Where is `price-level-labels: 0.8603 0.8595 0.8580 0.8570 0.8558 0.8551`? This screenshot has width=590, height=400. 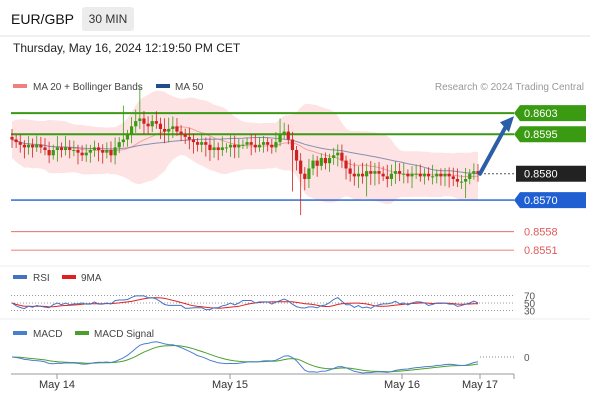 price-level-labels: 0.8603 0.8595 0.8580 0.8570 0.8558 0.8551 is located at coordinates (550, 181).